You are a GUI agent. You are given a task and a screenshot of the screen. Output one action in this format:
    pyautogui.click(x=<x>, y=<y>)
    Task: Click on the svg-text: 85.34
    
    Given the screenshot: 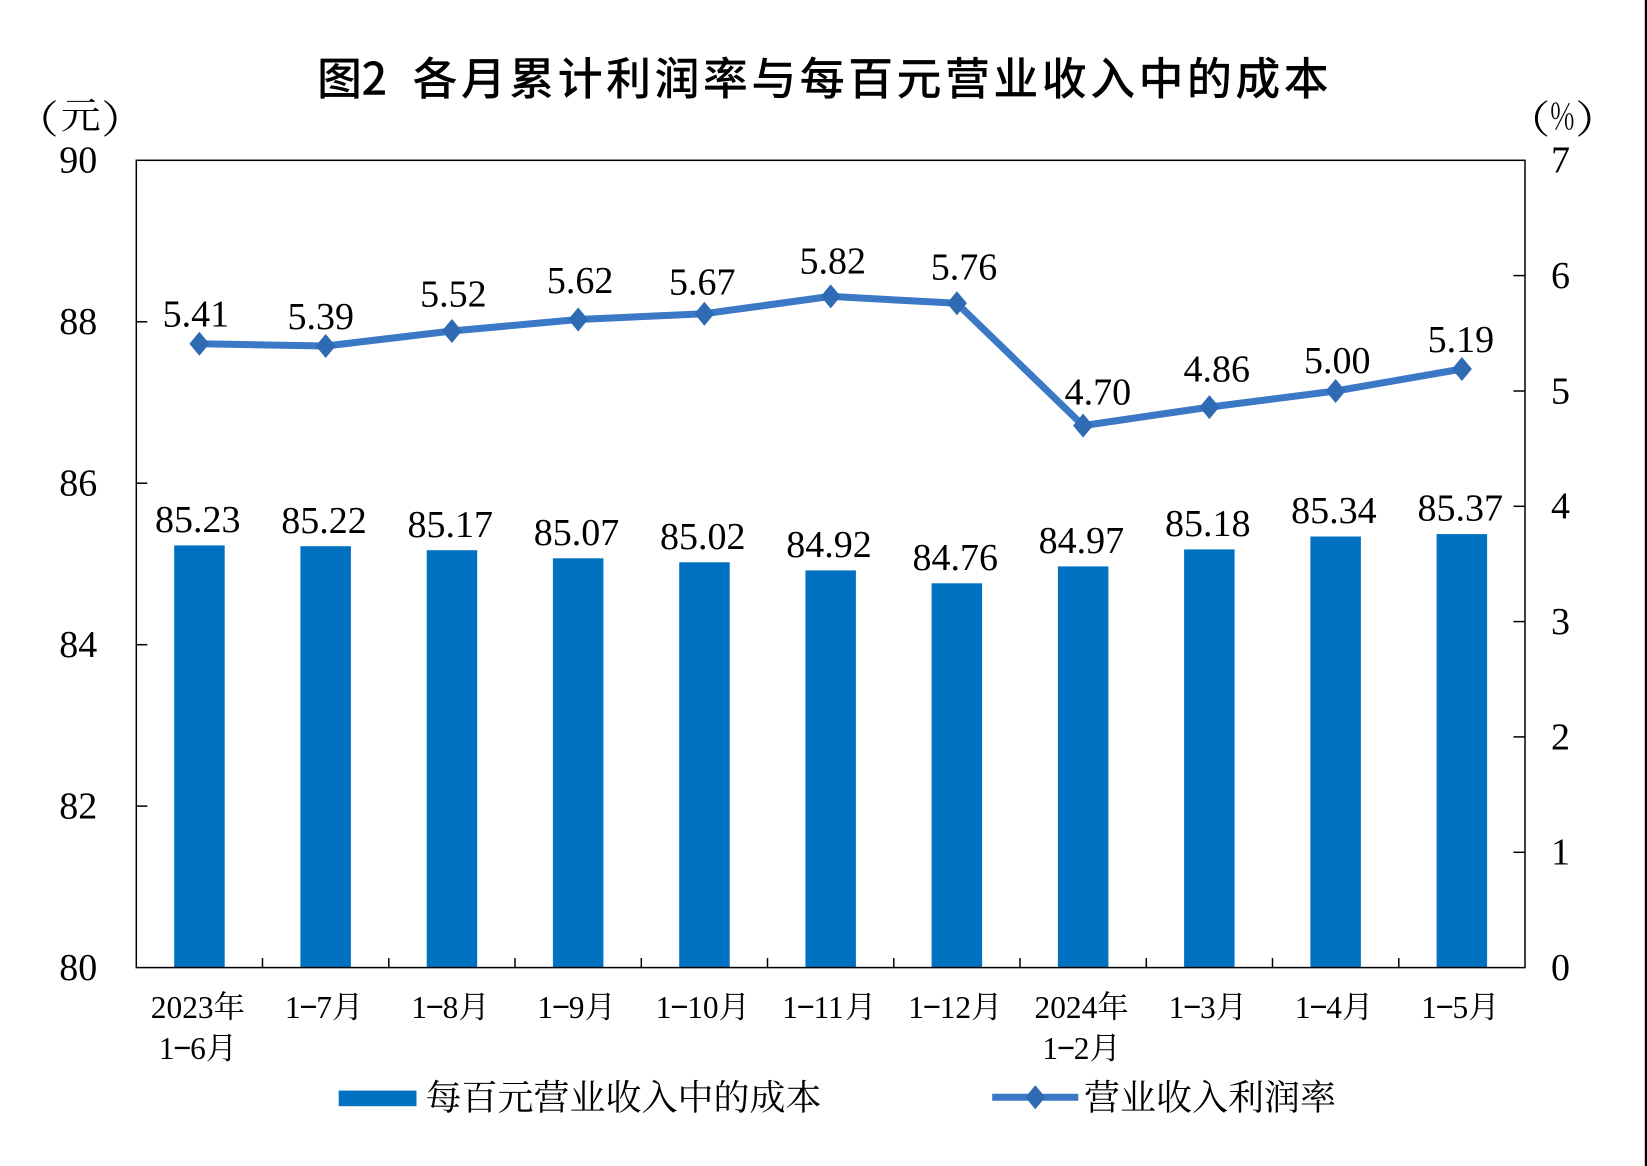 What is the action you would take?
    pyautogui.click(x=1334, y=511)
    